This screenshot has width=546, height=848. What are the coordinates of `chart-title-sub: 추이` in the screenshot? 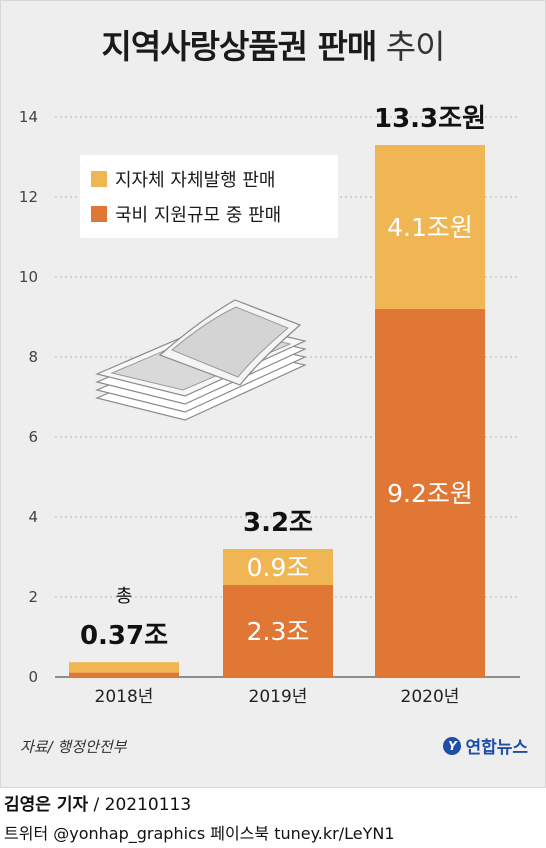 It's located at (415, 46).